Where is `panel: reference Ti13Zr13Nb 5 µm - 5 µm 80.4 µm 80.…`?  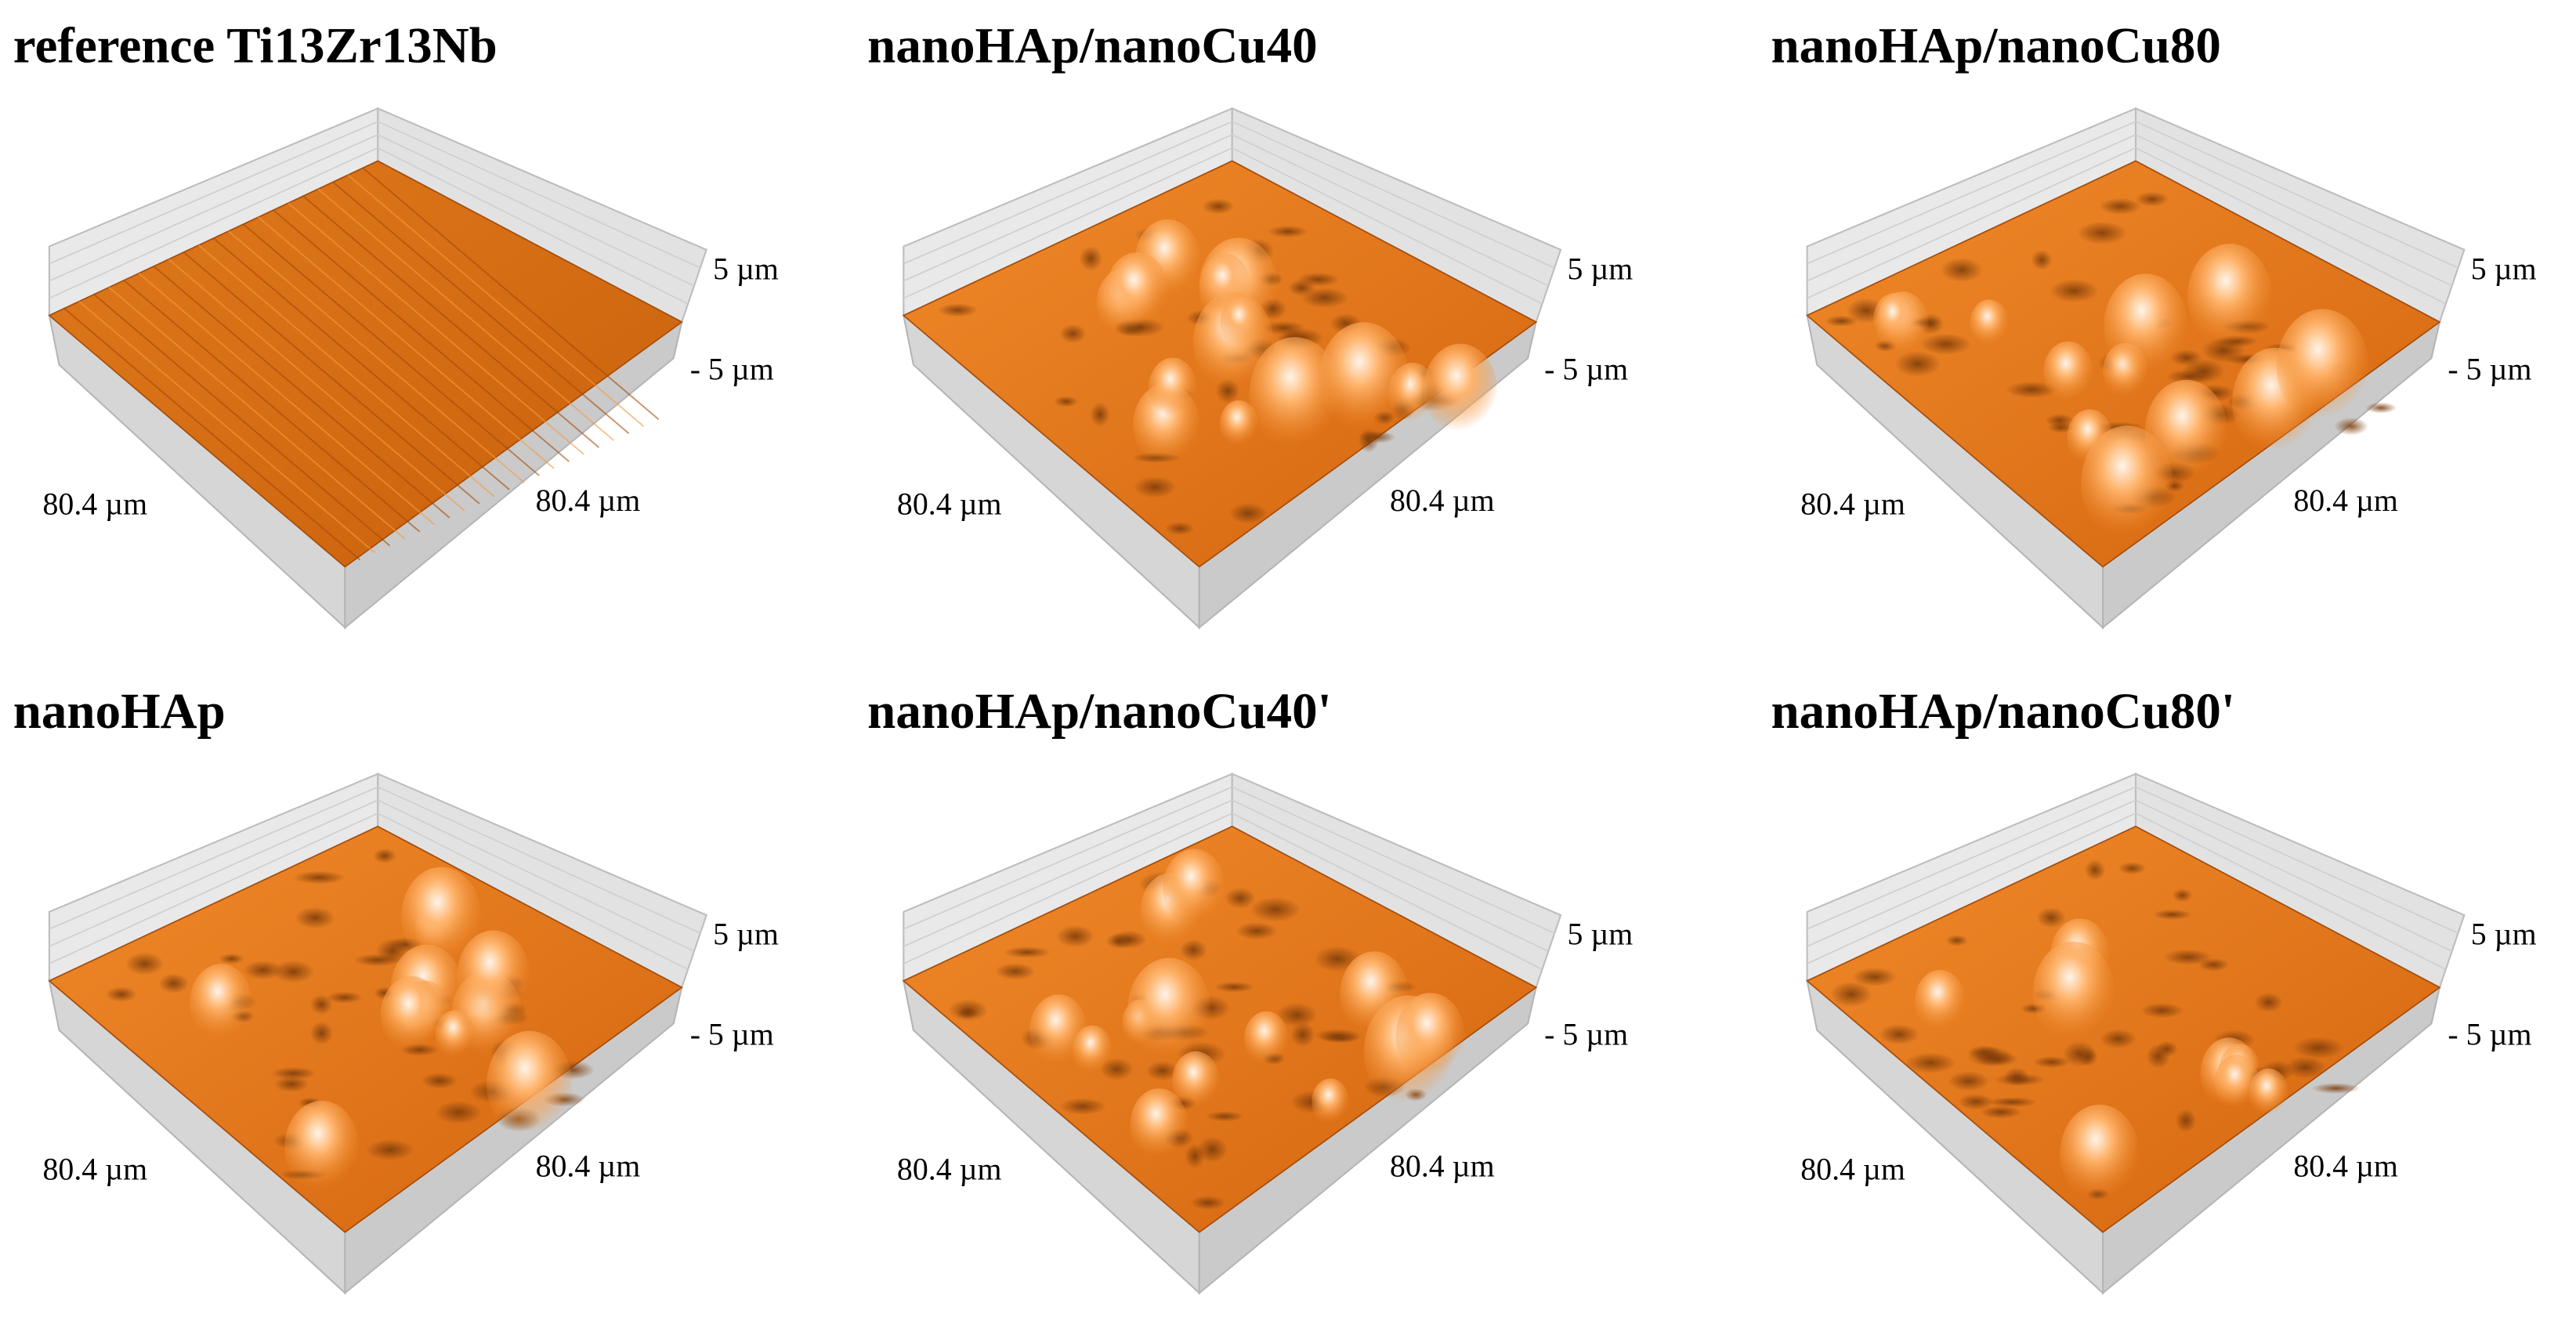
panel: reference Ti13Zr13Nb 5 µm - 5 µm 80.4 µm 80.… is located at coordinates (396, 324).